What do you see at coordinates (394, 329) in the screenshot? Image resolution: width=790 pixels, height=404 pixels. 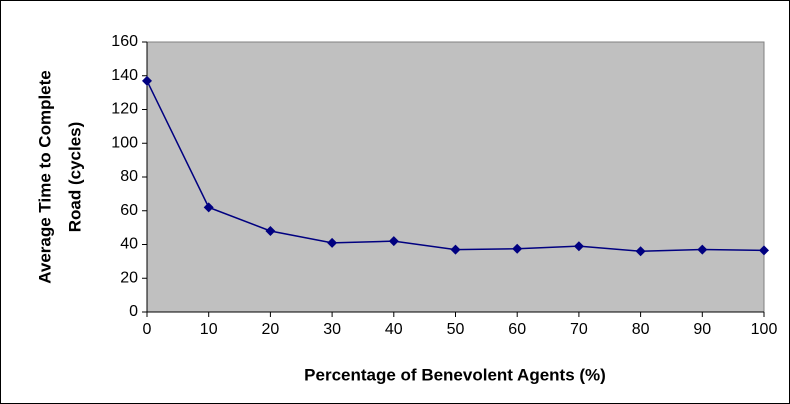 I see `x-tick-label: 40` at bounding box center [394, 329].